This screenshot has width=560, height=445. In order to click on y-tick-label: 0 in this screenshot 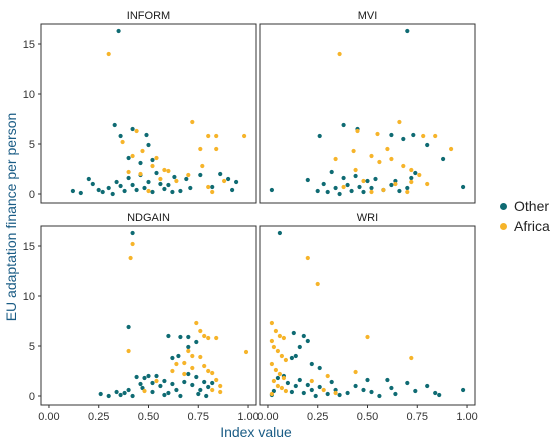, I will do `click(32, 195)`.